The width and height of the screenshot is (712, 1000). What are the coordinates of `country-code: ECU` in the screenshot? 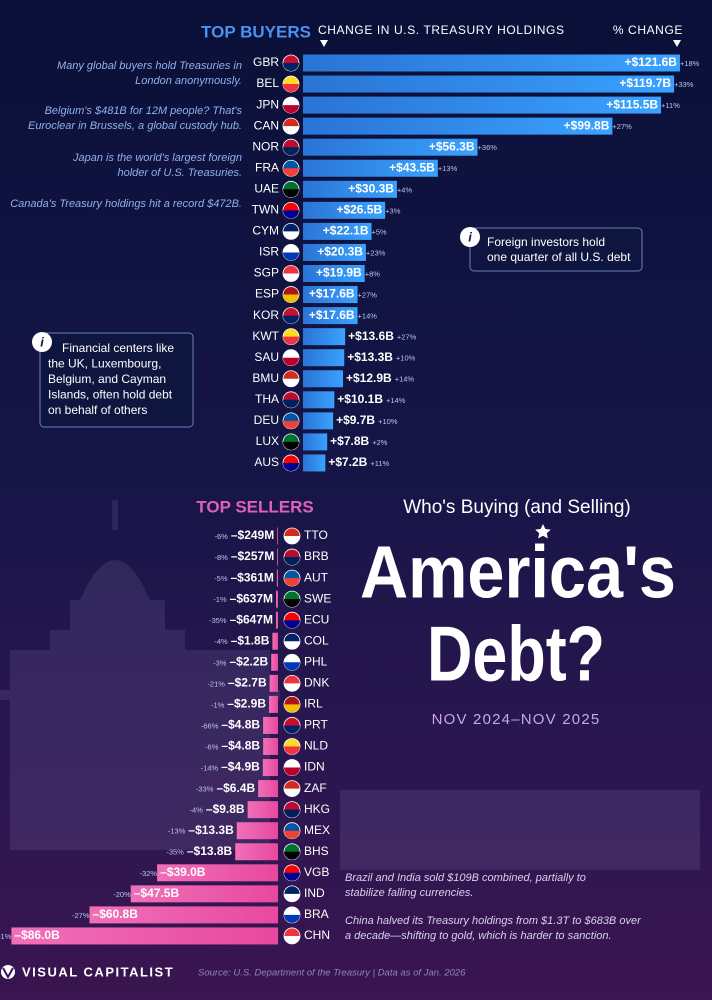 It's located at (316, 619).